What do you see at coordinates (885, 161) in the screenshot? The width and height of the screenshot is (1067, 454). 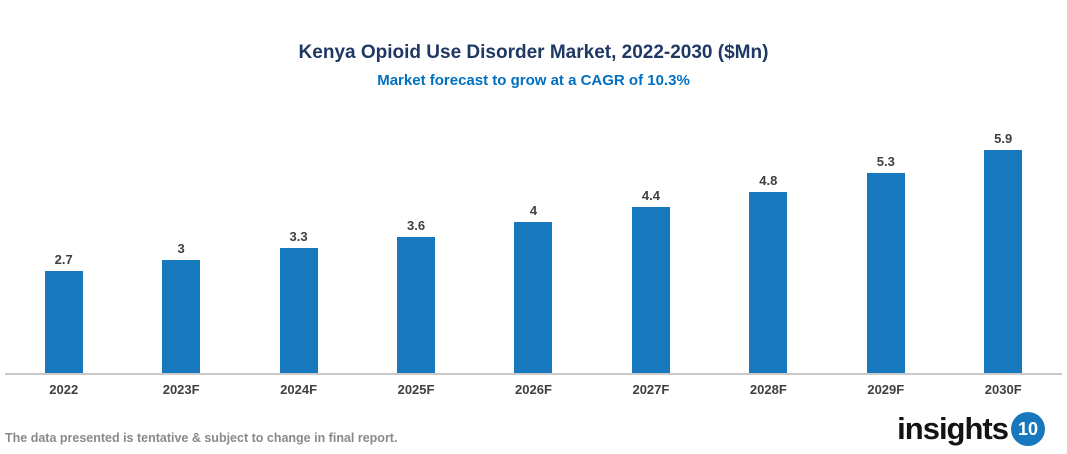 I see `bar-value-label-2029F: 5.3` at bounding box center [885, 161].